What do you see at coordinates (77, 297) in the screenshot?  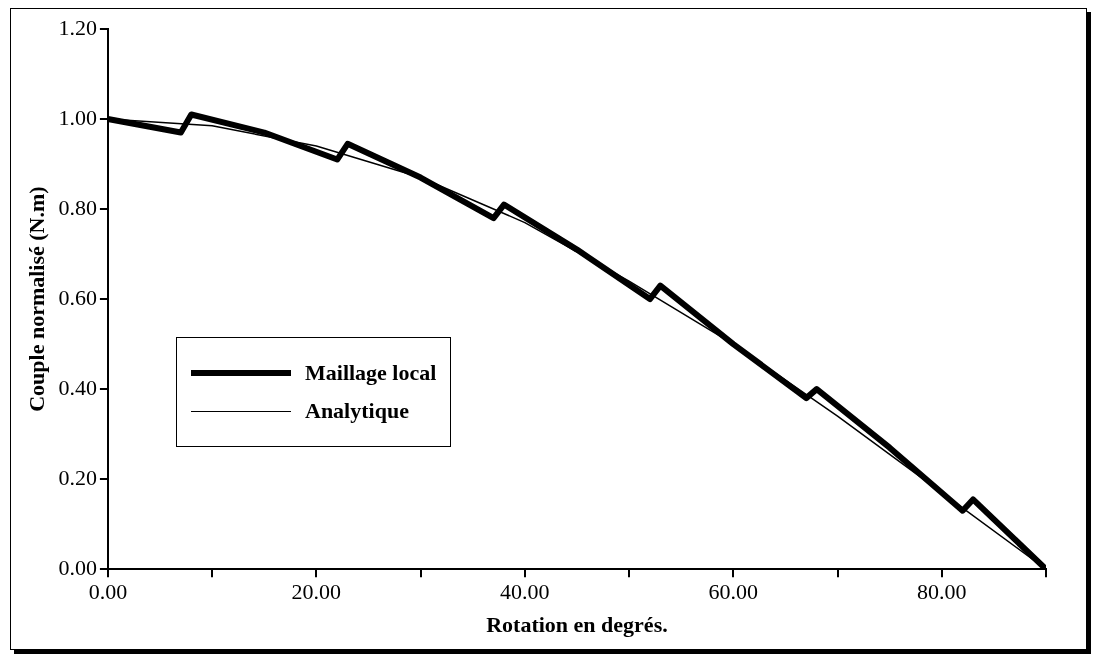 I see `y-tick-label: 0.60` at bounding box center [77, 297].